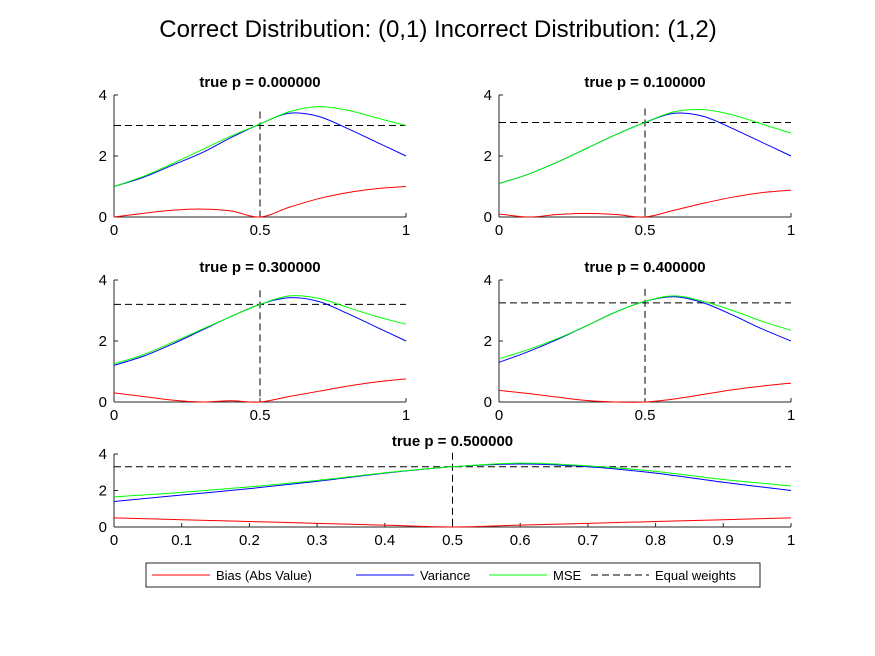  I want to click on subplot-1: true p = 0.000000 0 0.5 1 0 2 4, so click(255, 156).